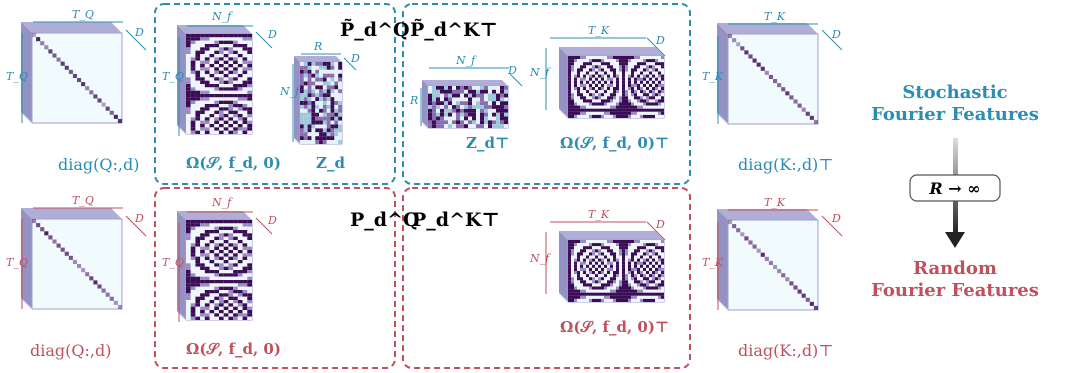 Image resolution: width=1065 pixels, height=373 pixels. I want to click on z-transposed-shape, so click(465, 104).